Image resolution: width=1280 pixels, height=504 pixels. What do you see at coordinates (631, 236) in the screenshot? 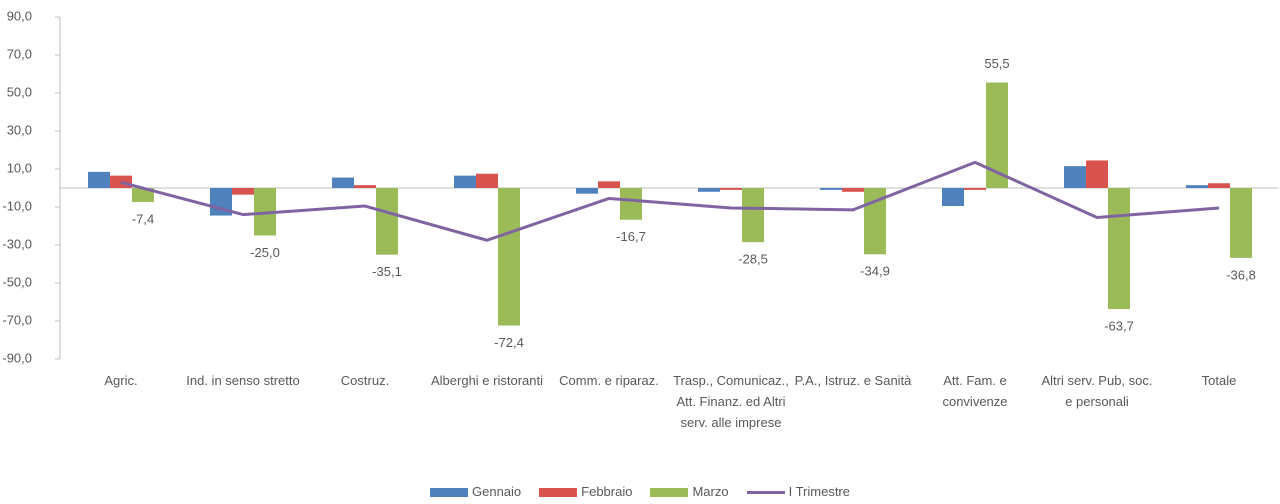
I see `data-label: -16,7` at bounding box center [631, 236].